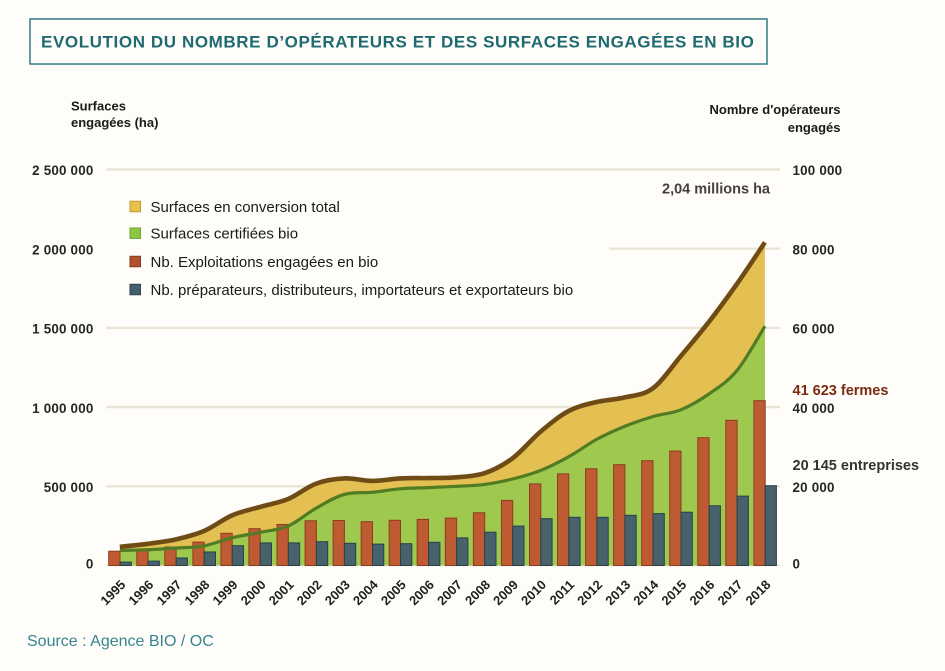 This screenshot has width=945, height=671. I want to click on svg-text: 20 000, so click(814, 487).